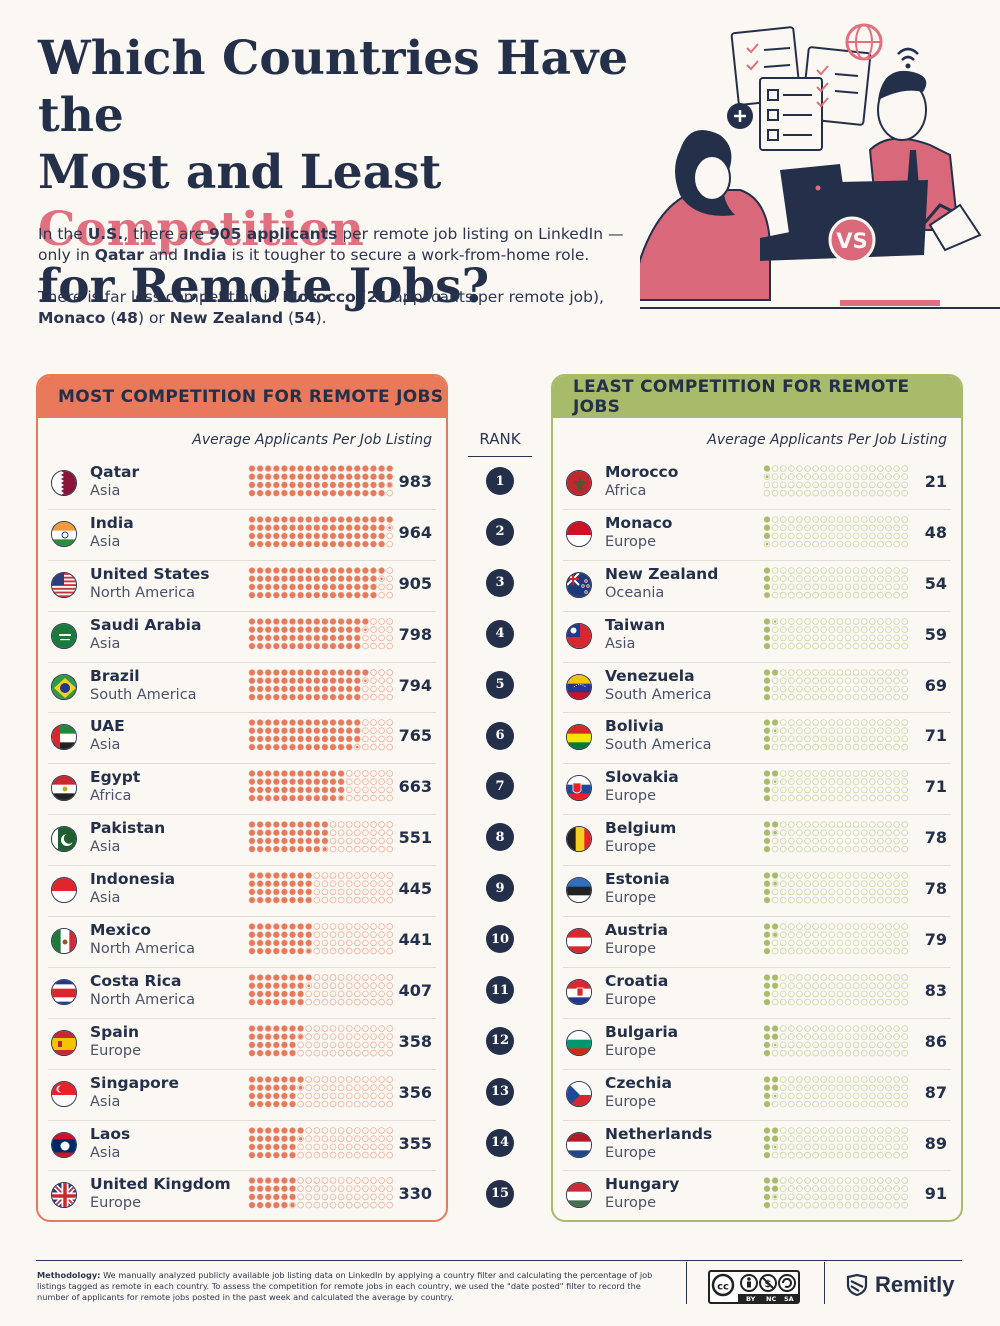 The image size is (1000, 1326). I want to click on rank-header: RANK, so click(500, 439).